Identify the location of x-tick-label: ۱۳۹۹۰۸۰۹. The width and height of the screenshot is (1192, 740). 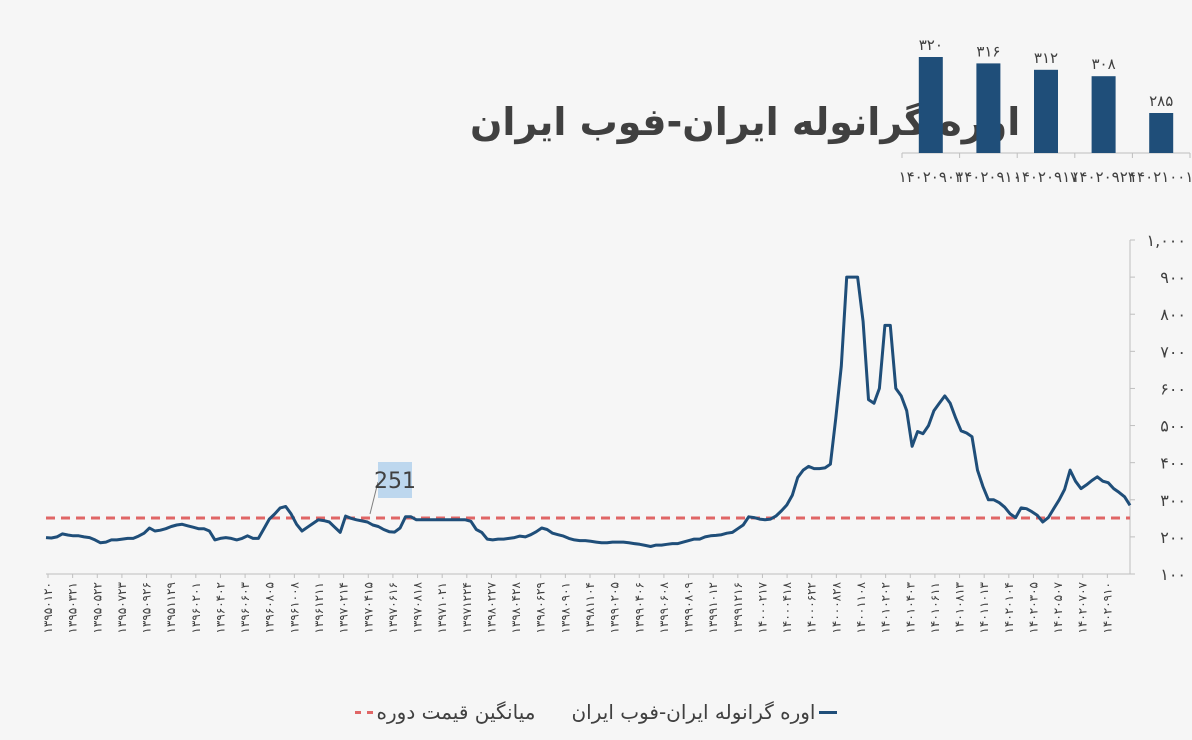
(689, 608).